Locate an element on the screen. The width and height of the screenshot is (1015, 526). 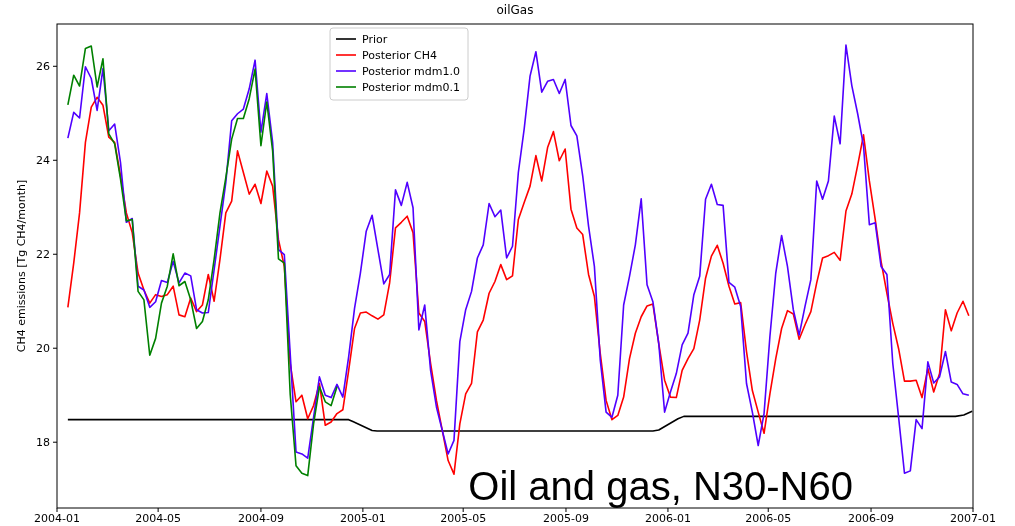
x-tick-label: 2005-09 is located at coordinates (566, 518).